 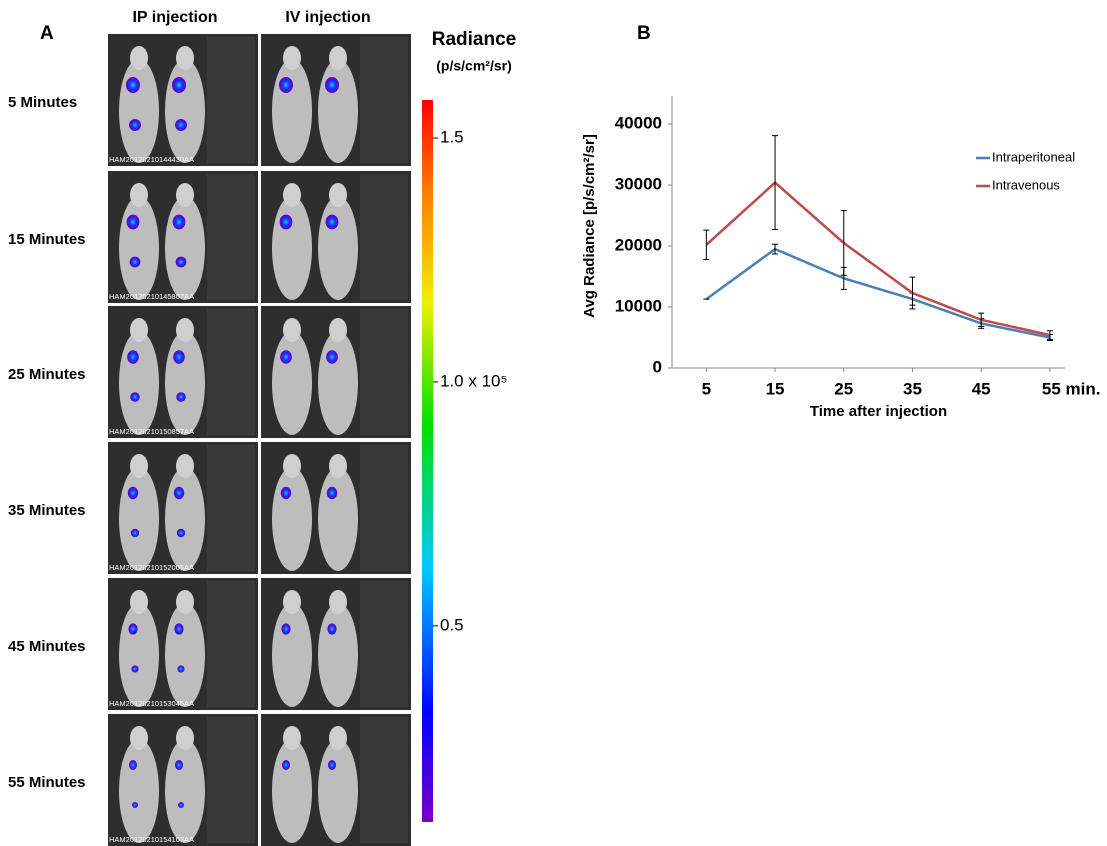 What do you see at coordinates (638, 245) in the screenshot?
I see `y-tick-label: 20000` at bounding box center [638, 245].